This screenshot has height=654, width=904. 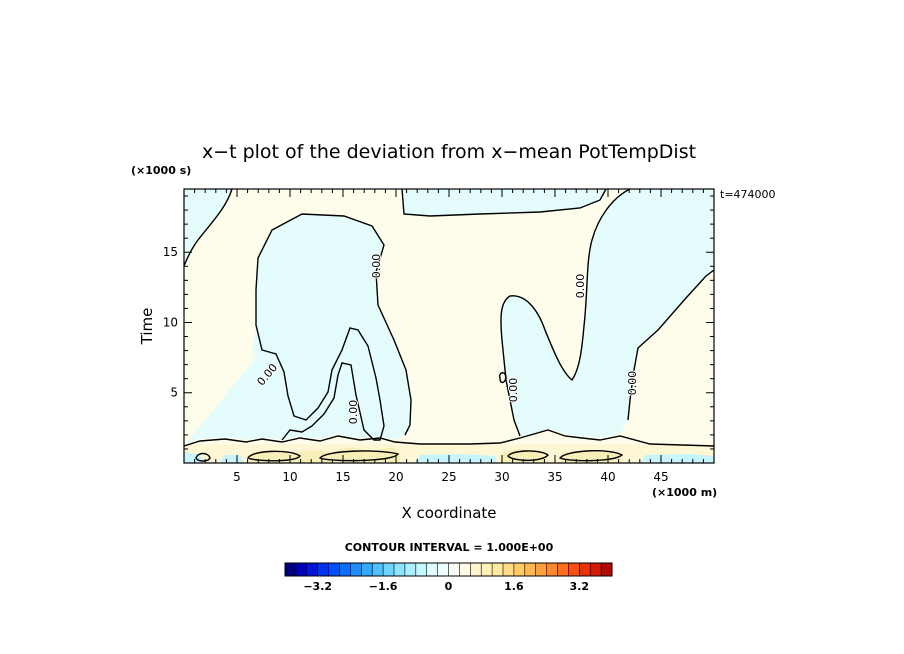 I want to click on x-tick-label: 45, so click(x=660, y=477).